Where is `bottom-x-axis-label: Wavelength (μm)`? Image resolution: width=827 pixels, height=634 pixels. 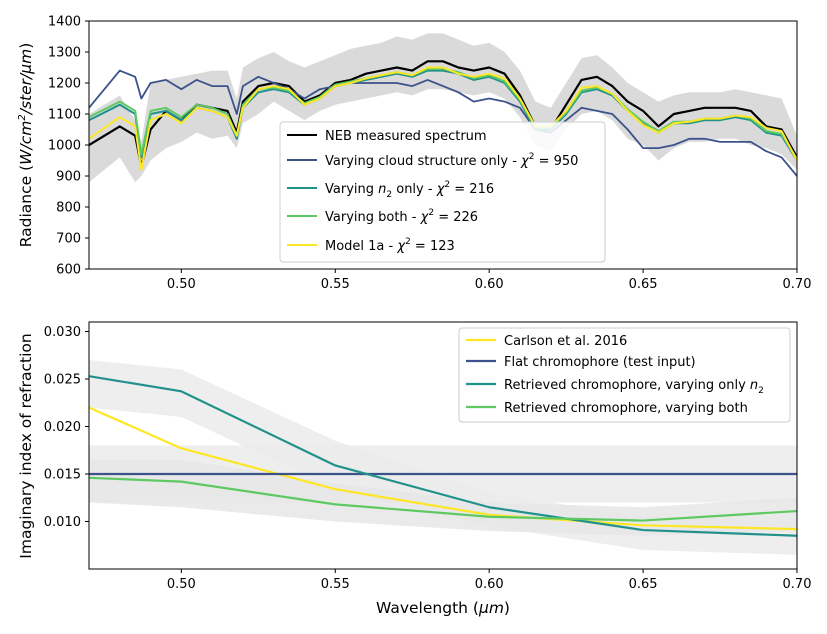
bottom-x-axis-label: Wavelength (μm) is located at coordinates (443, 608).